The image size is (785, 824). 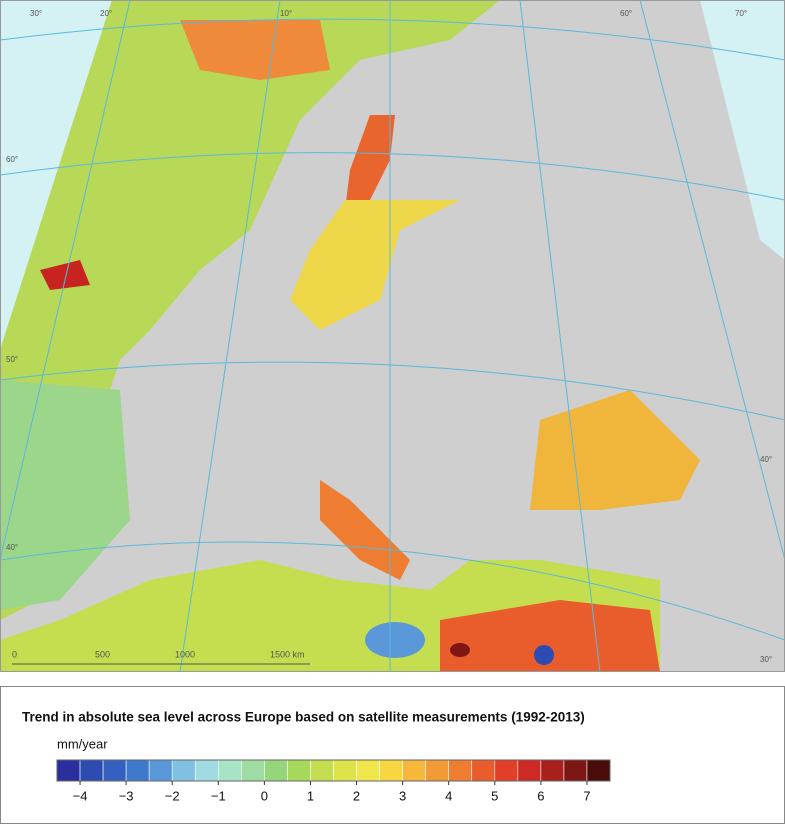 What do you see at coordinates (448, 795) in the screenshot?
I see `tick-label: 4` at bounding box center [448, 795].